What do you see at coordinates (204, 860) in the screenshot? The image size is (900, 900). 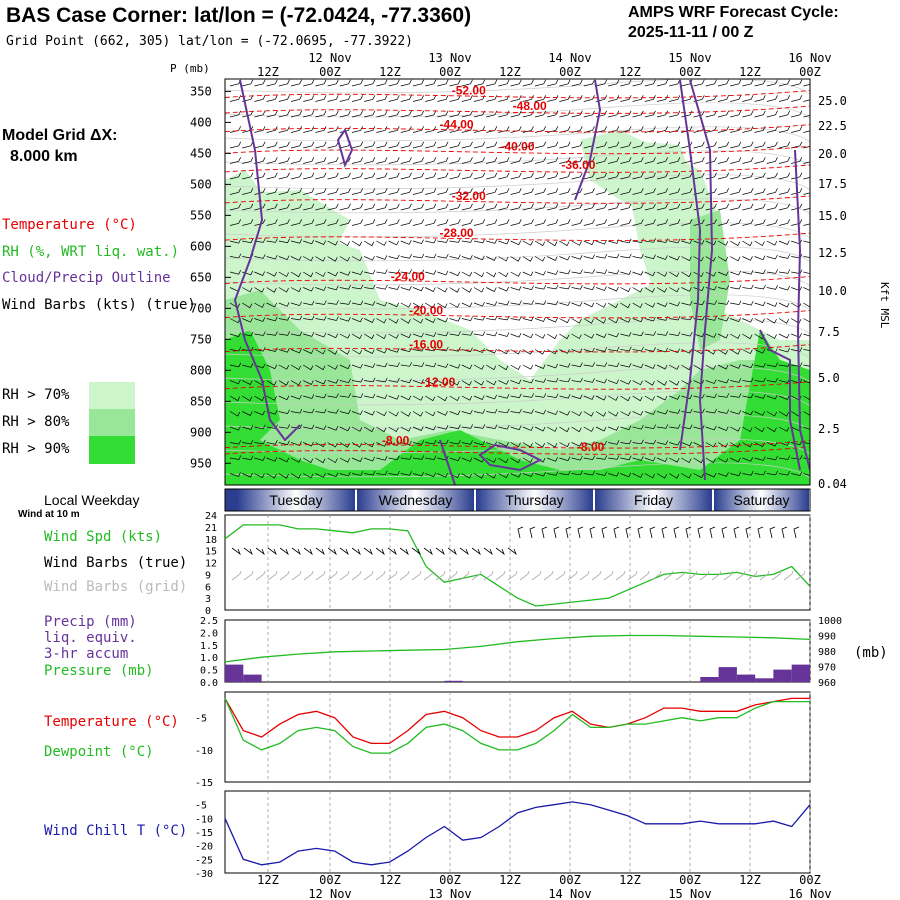 I see `windchill-tick--25: -25` at bounding box center [204, 860].